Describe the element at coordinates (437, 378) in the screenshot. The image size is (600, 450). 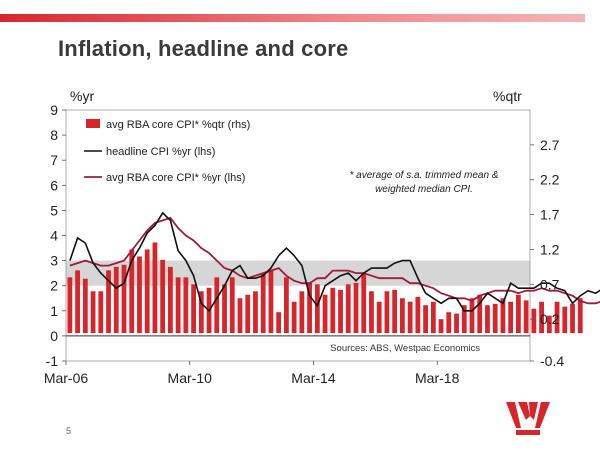
I see `x-axis-tick-label: Mar-18` at that location.